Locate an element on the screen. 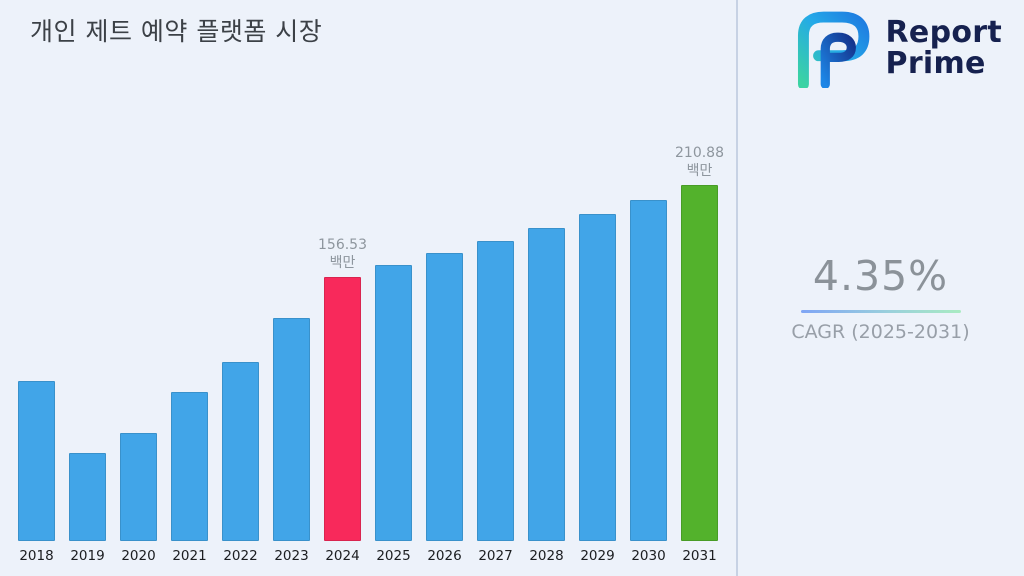  bar-group-2026: 2026 is located at coordinates (444, 408).